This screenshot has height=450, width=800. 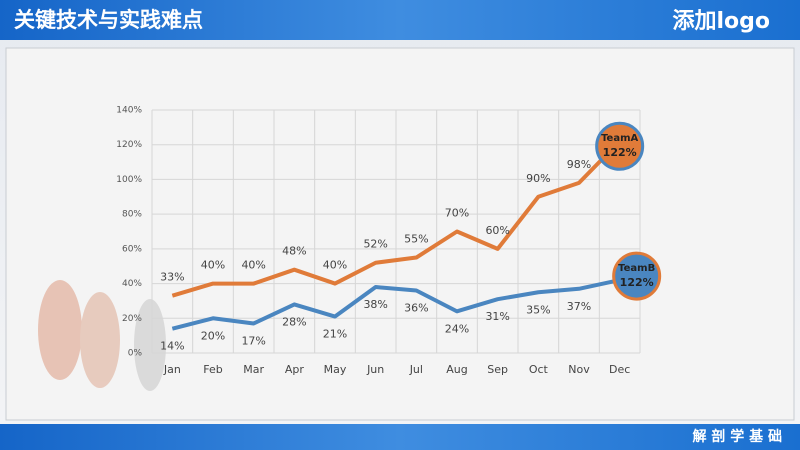 What do you see at coordinates (132, 319) in the screenshot?
I see `y-tick-label: 20%` at bounding box center [132, 319].